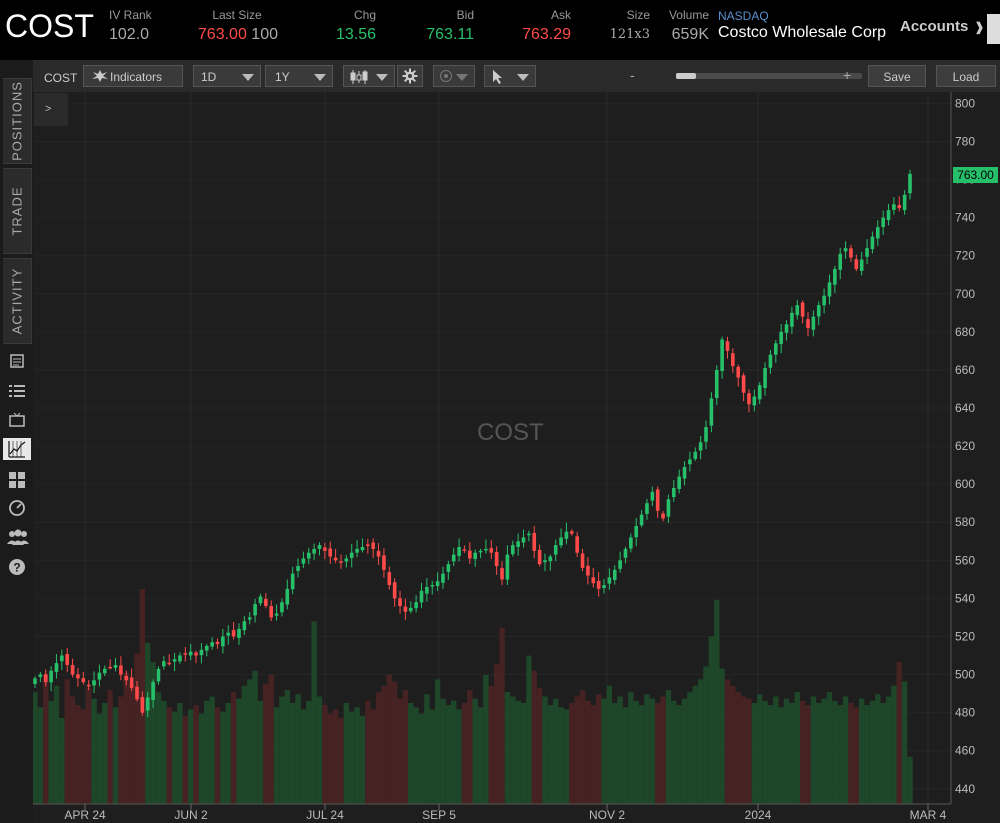  What do you see at coordinates (847, 75) in the screenshot?
I see `zoom-in-button: +` at bounding box center [847, 75].